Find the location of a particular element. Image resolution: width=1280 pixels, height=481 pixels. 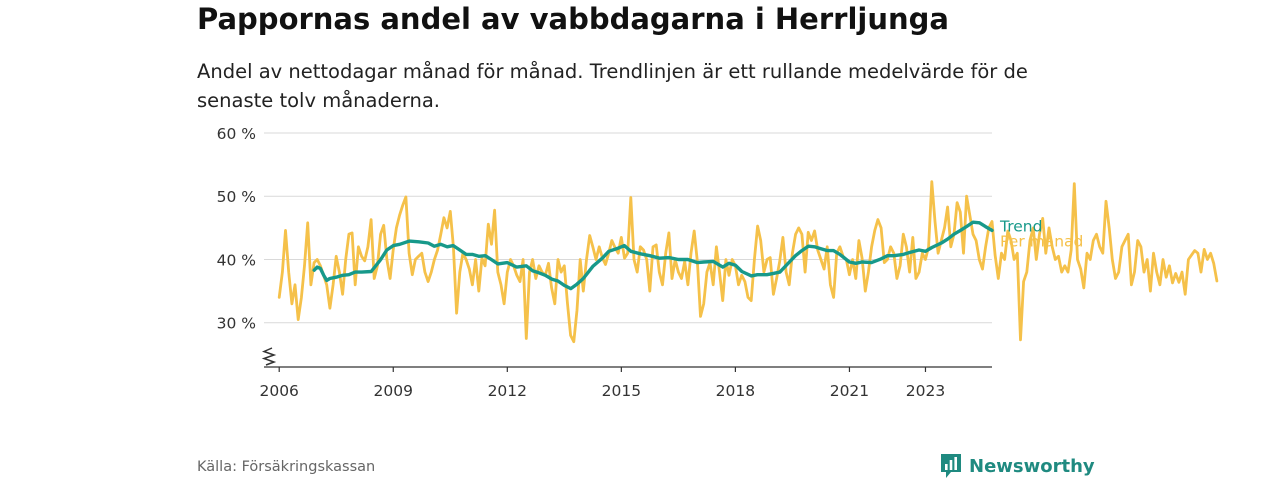

x-tick-label: 2012 is located at coordinates (507, 391).